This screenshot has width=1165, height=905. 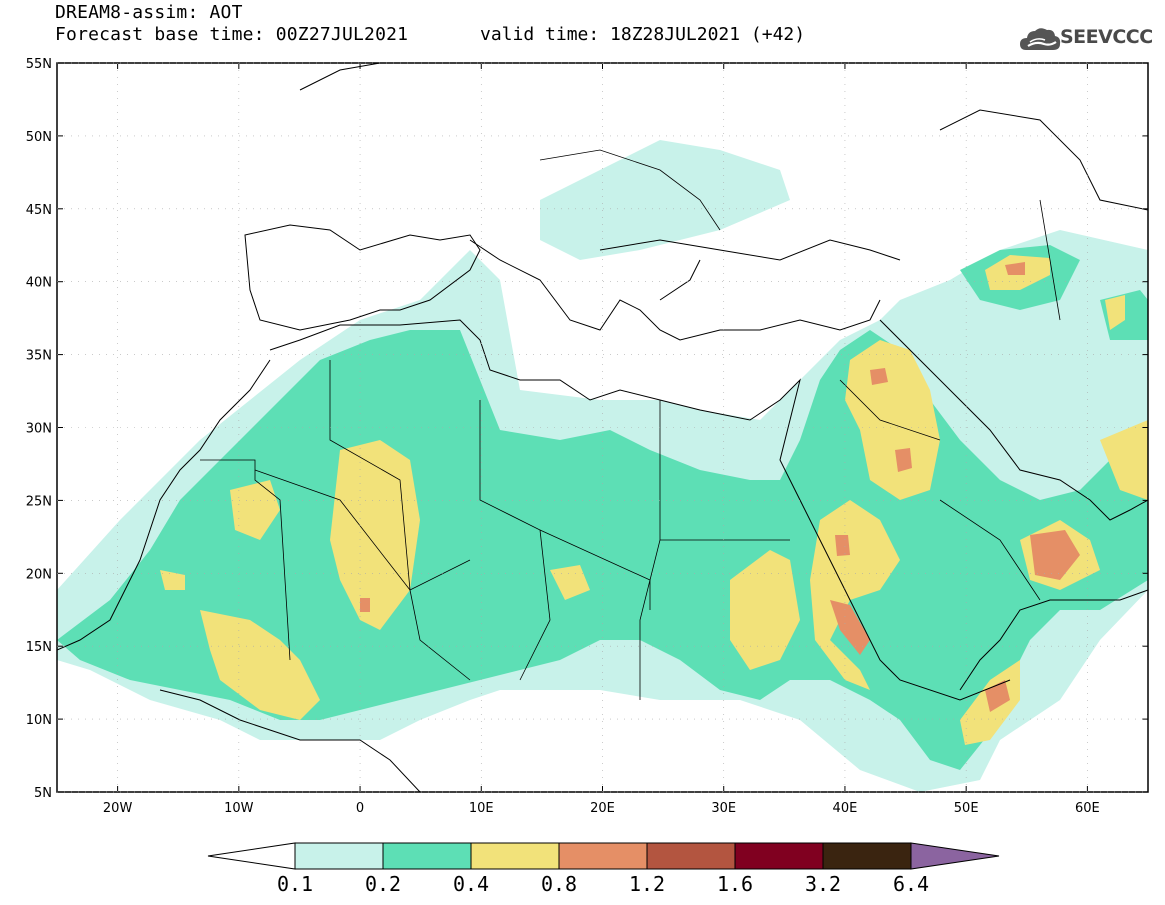 I want to click on lat-label: 55N, so click(x=39, y=64).